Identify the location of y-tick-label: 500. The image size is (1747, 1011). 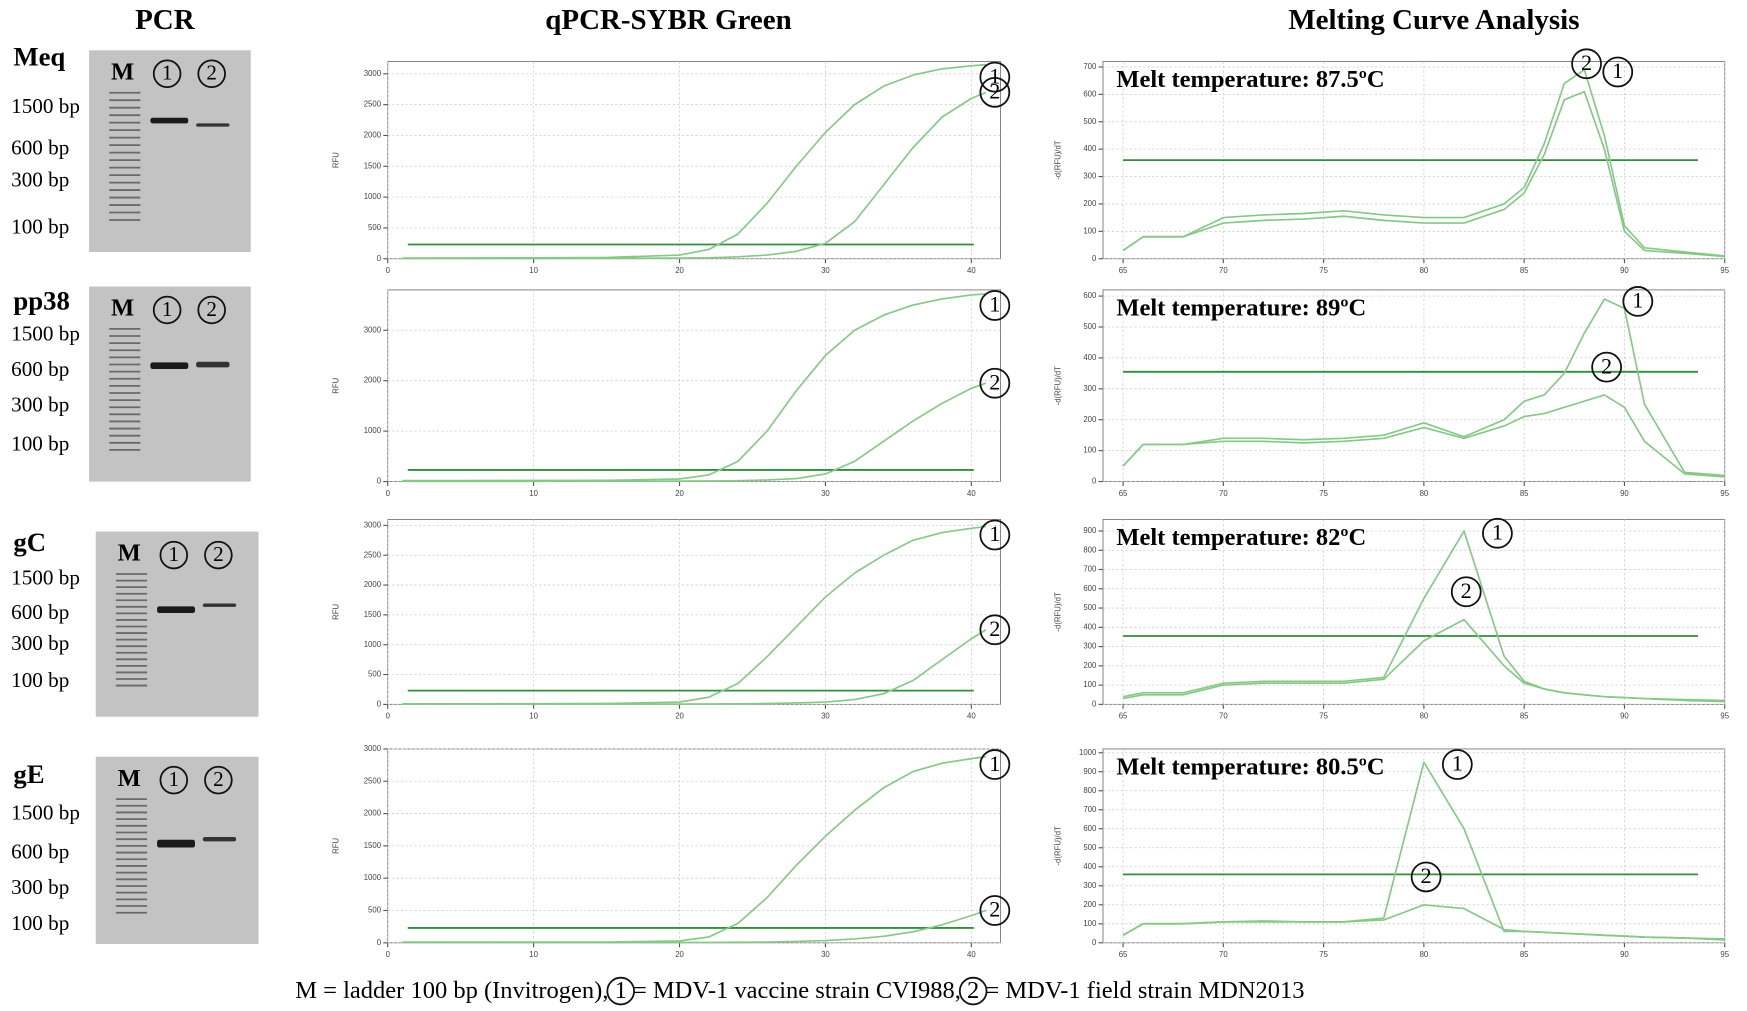
(375, 674).